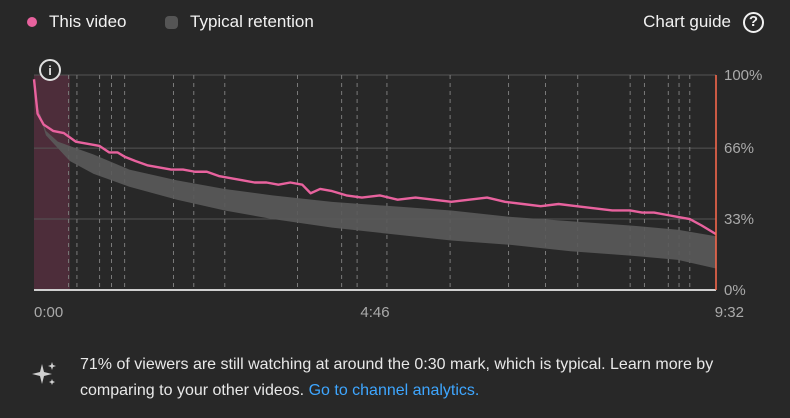 This screenshot has height=418, width=790. I want to click on x-tick-label: 0:00, so click(48, 312).